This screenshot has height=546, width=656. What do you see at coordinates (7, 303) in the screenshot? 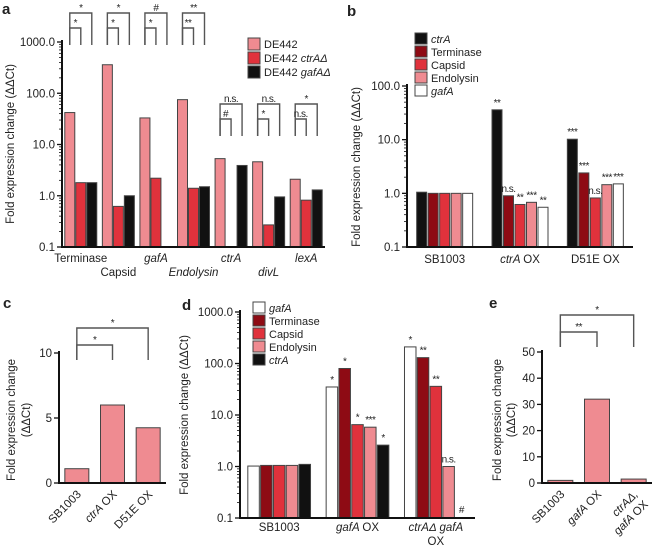
I see `panel-letter: c` at bounding box center [7, 303].